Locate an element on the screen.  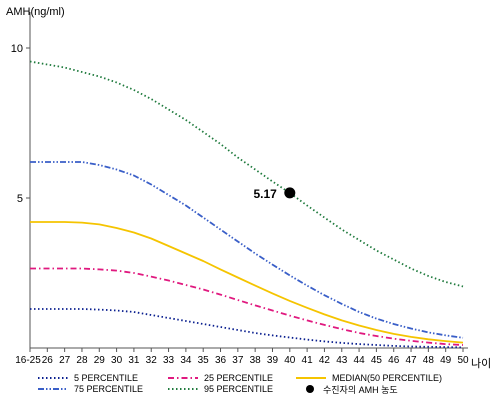
legend-label-p75: 75 PERCENTILE is located at coordinates (109, 389).